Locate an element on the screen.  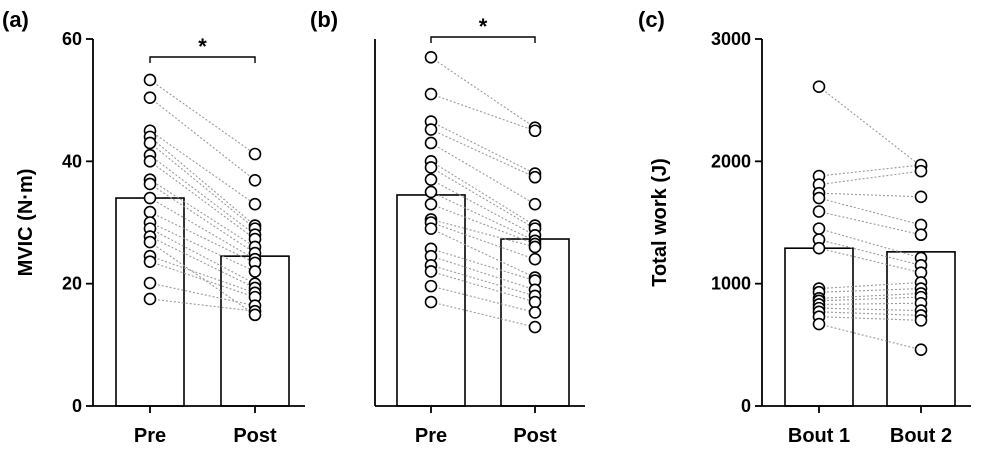
y-axis-title: Total work (J) is located at coordinates (660, 222).